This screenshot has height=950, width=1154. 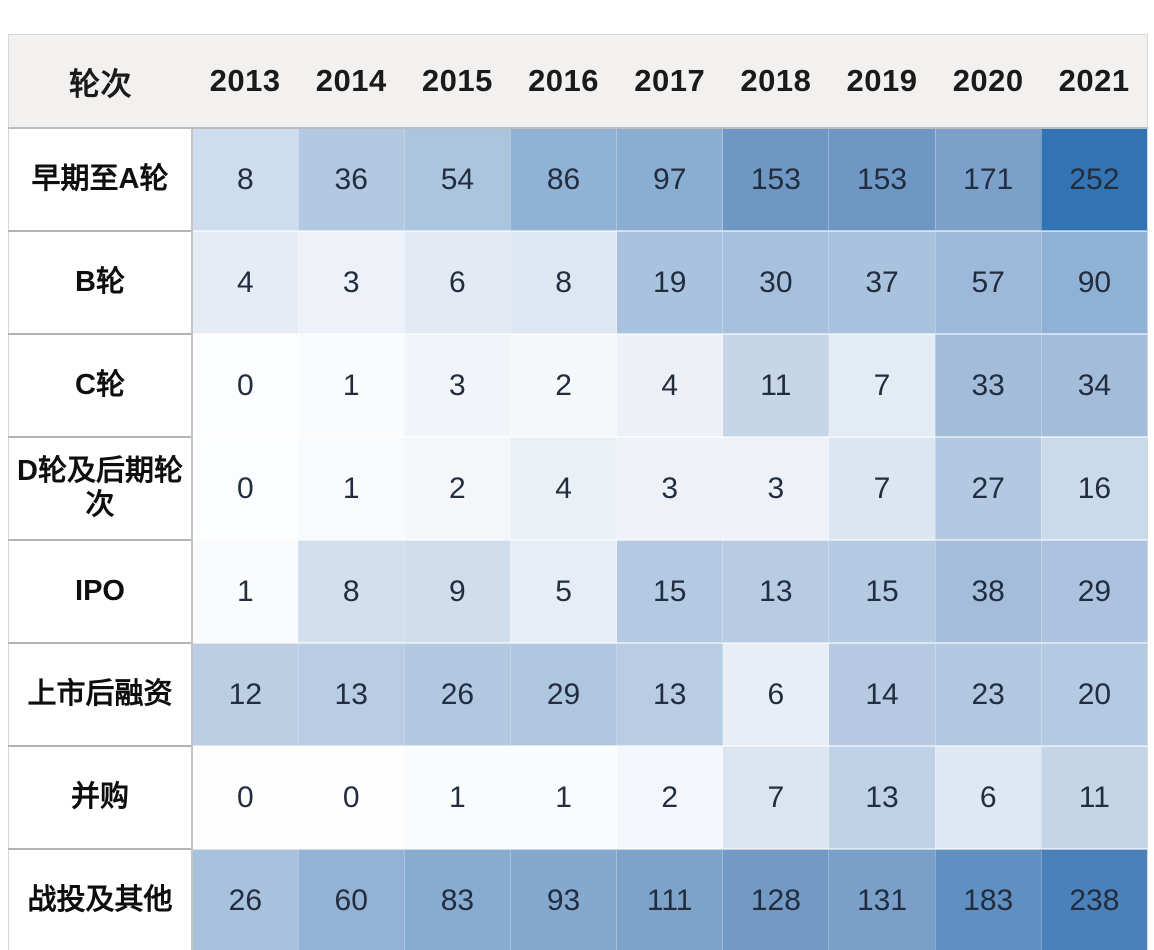 I want to click on header-year-2019: 2019, so click(x=882, y=81).